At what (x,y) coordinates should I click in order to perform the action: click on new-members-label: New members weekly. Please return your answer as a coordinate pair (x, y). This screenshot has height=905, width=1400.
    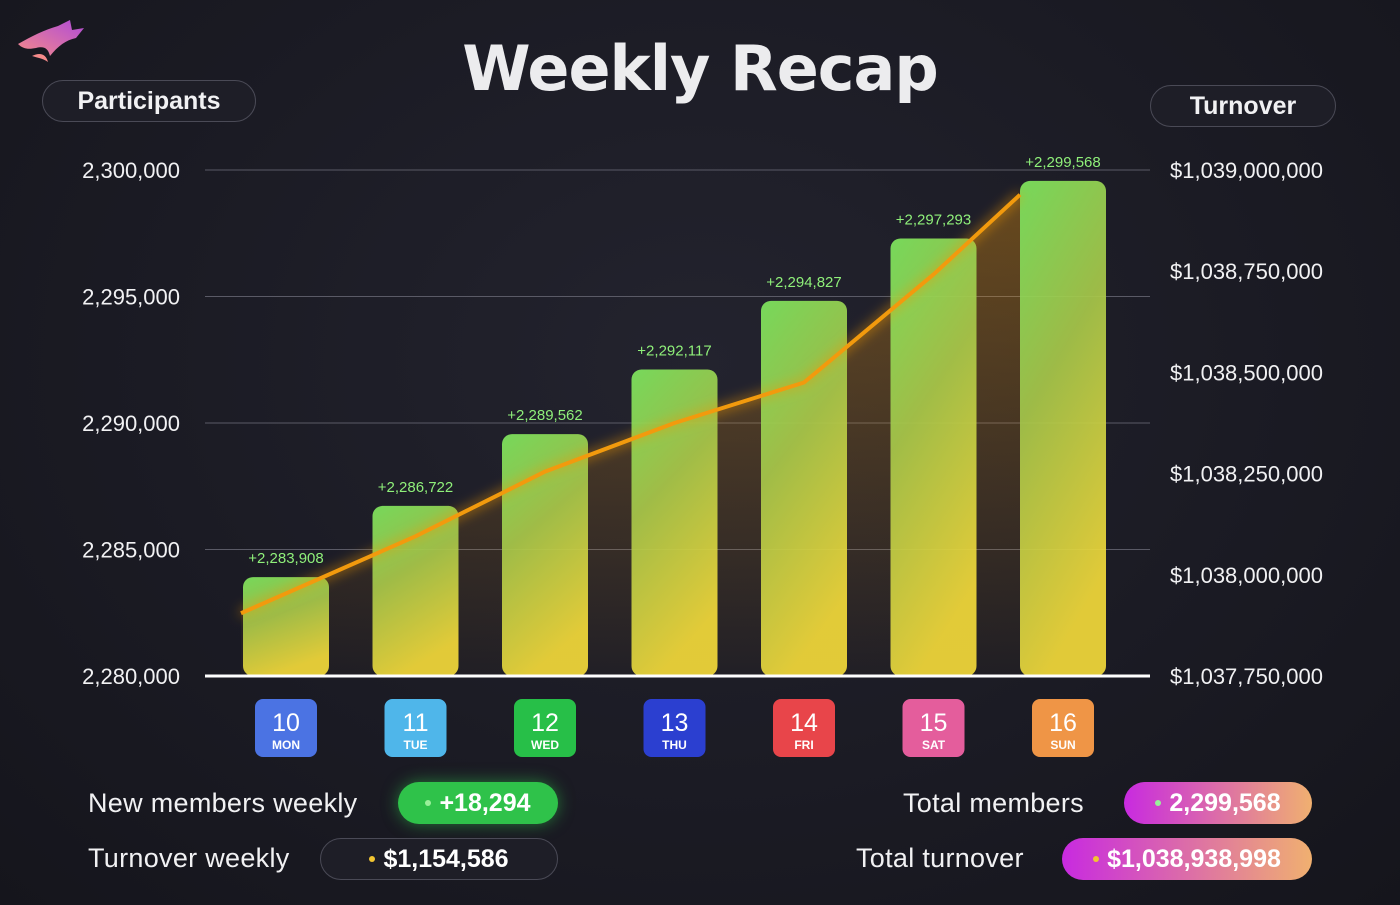
    Looking at the image, I should click on (223, 803).